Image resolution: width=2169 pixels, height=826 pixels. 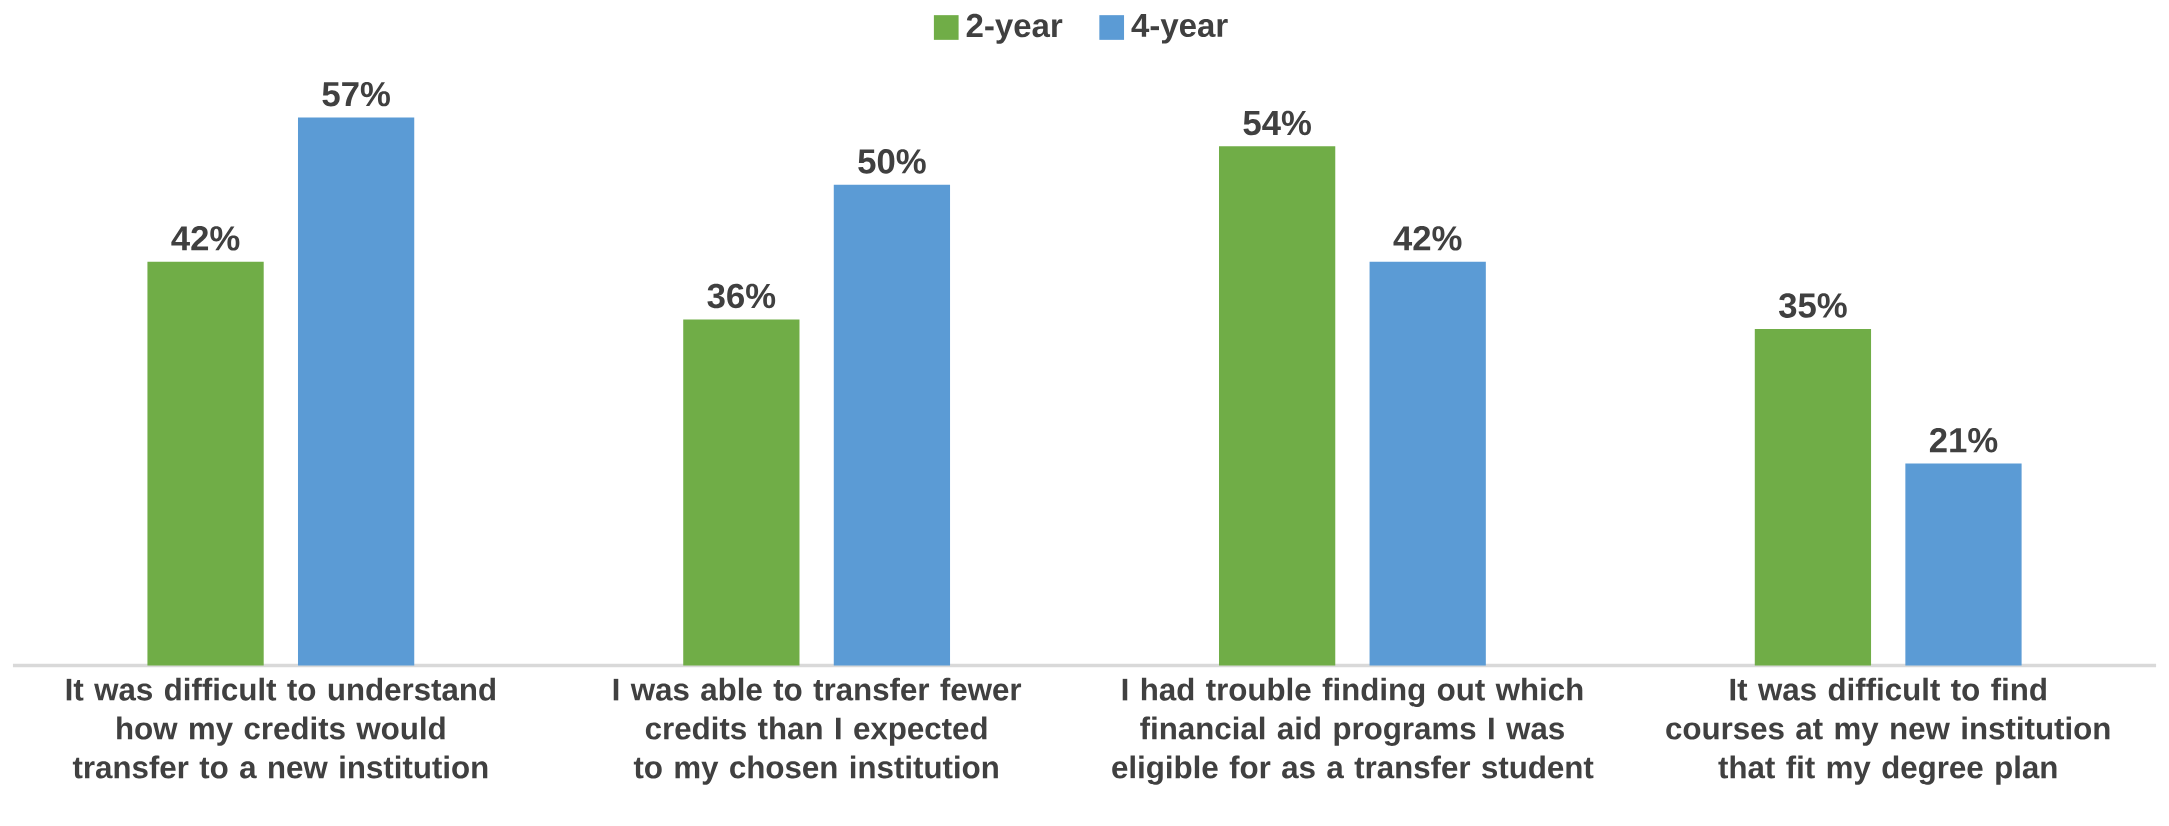 I want to click on data-label: 57%, so click(x=356, y=94).